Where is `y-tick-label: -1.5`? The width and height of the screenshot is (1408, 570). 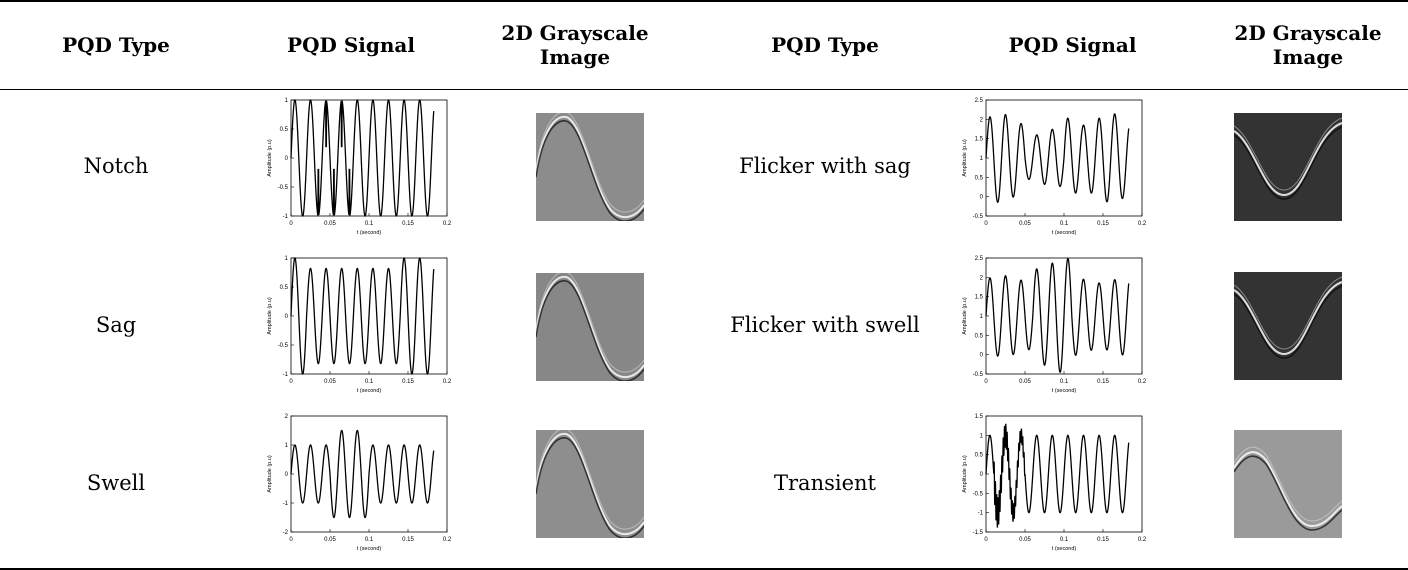 y-tick-label: -1.5 is located at coordinates (978, 533).